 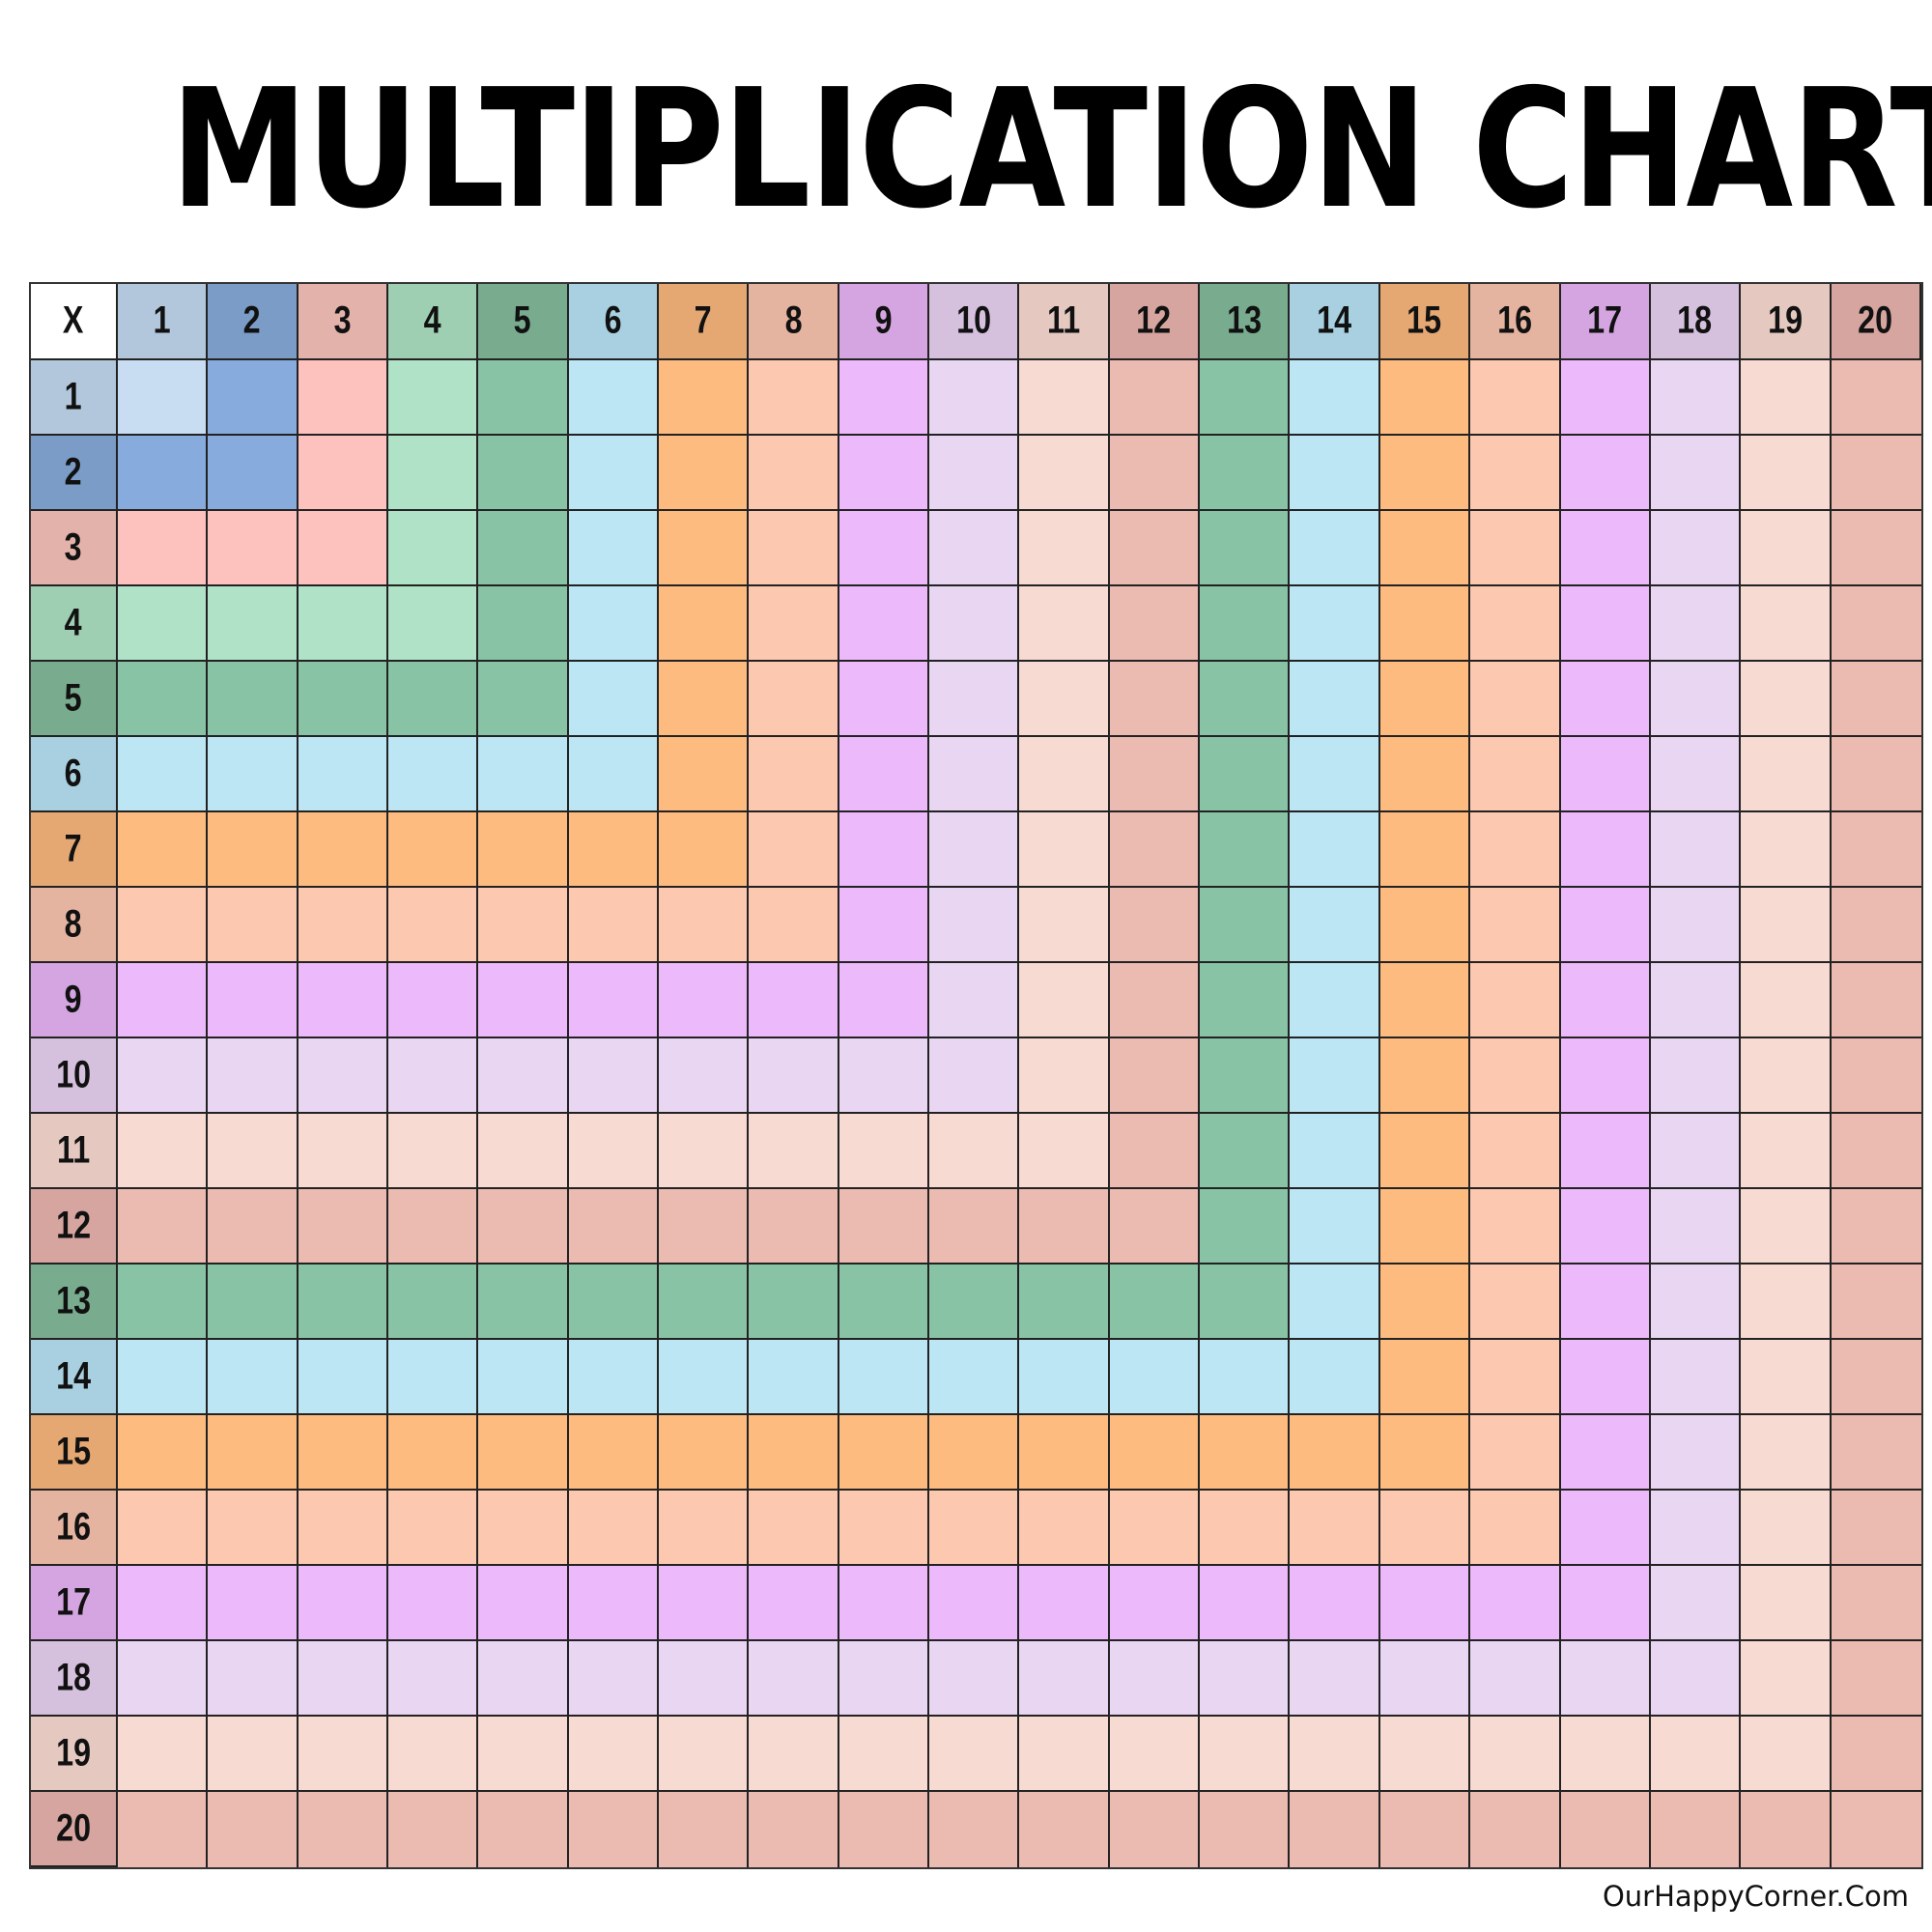 I want to click on column-header: 7, so click(x=704, y=322).